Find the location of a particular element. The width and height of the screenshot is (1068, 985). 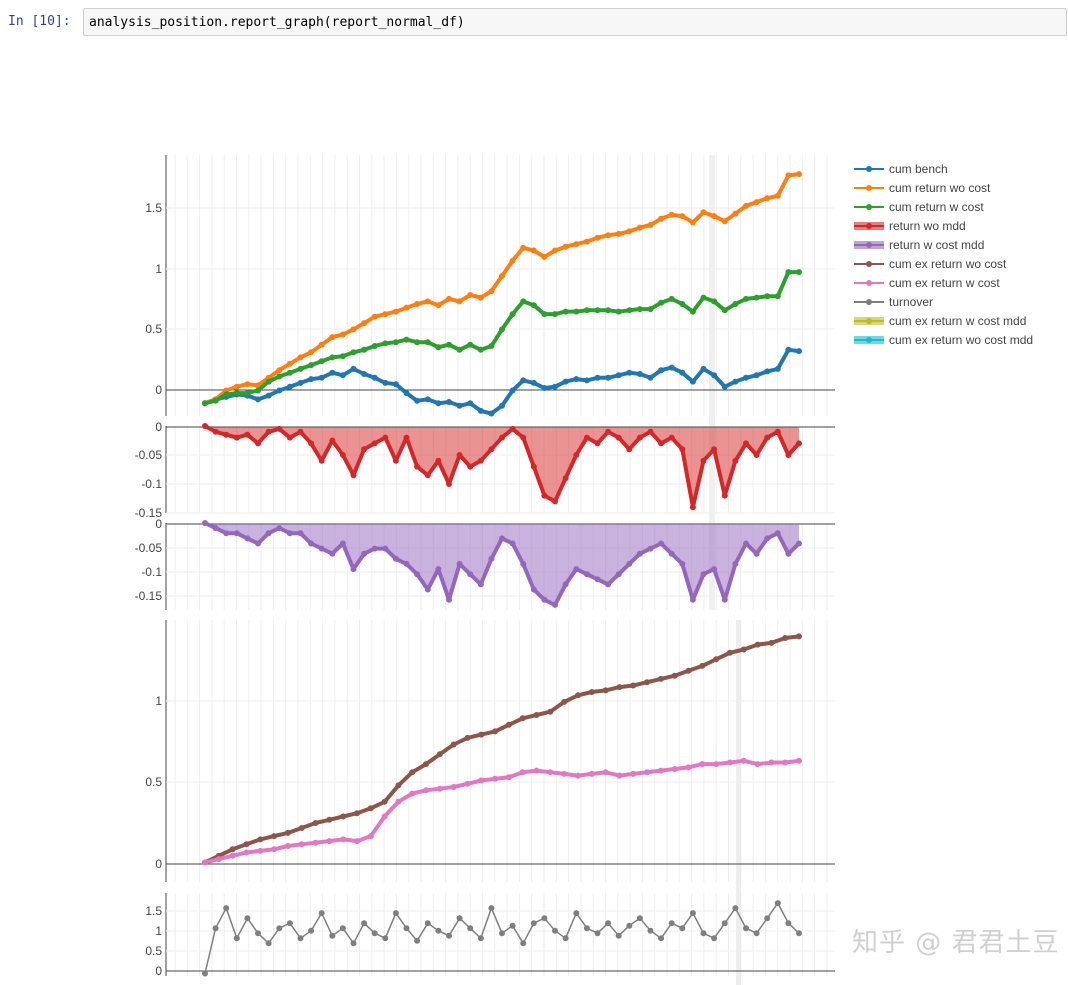

y-tick-label: -0.1 is located at coordinates (151, 572).